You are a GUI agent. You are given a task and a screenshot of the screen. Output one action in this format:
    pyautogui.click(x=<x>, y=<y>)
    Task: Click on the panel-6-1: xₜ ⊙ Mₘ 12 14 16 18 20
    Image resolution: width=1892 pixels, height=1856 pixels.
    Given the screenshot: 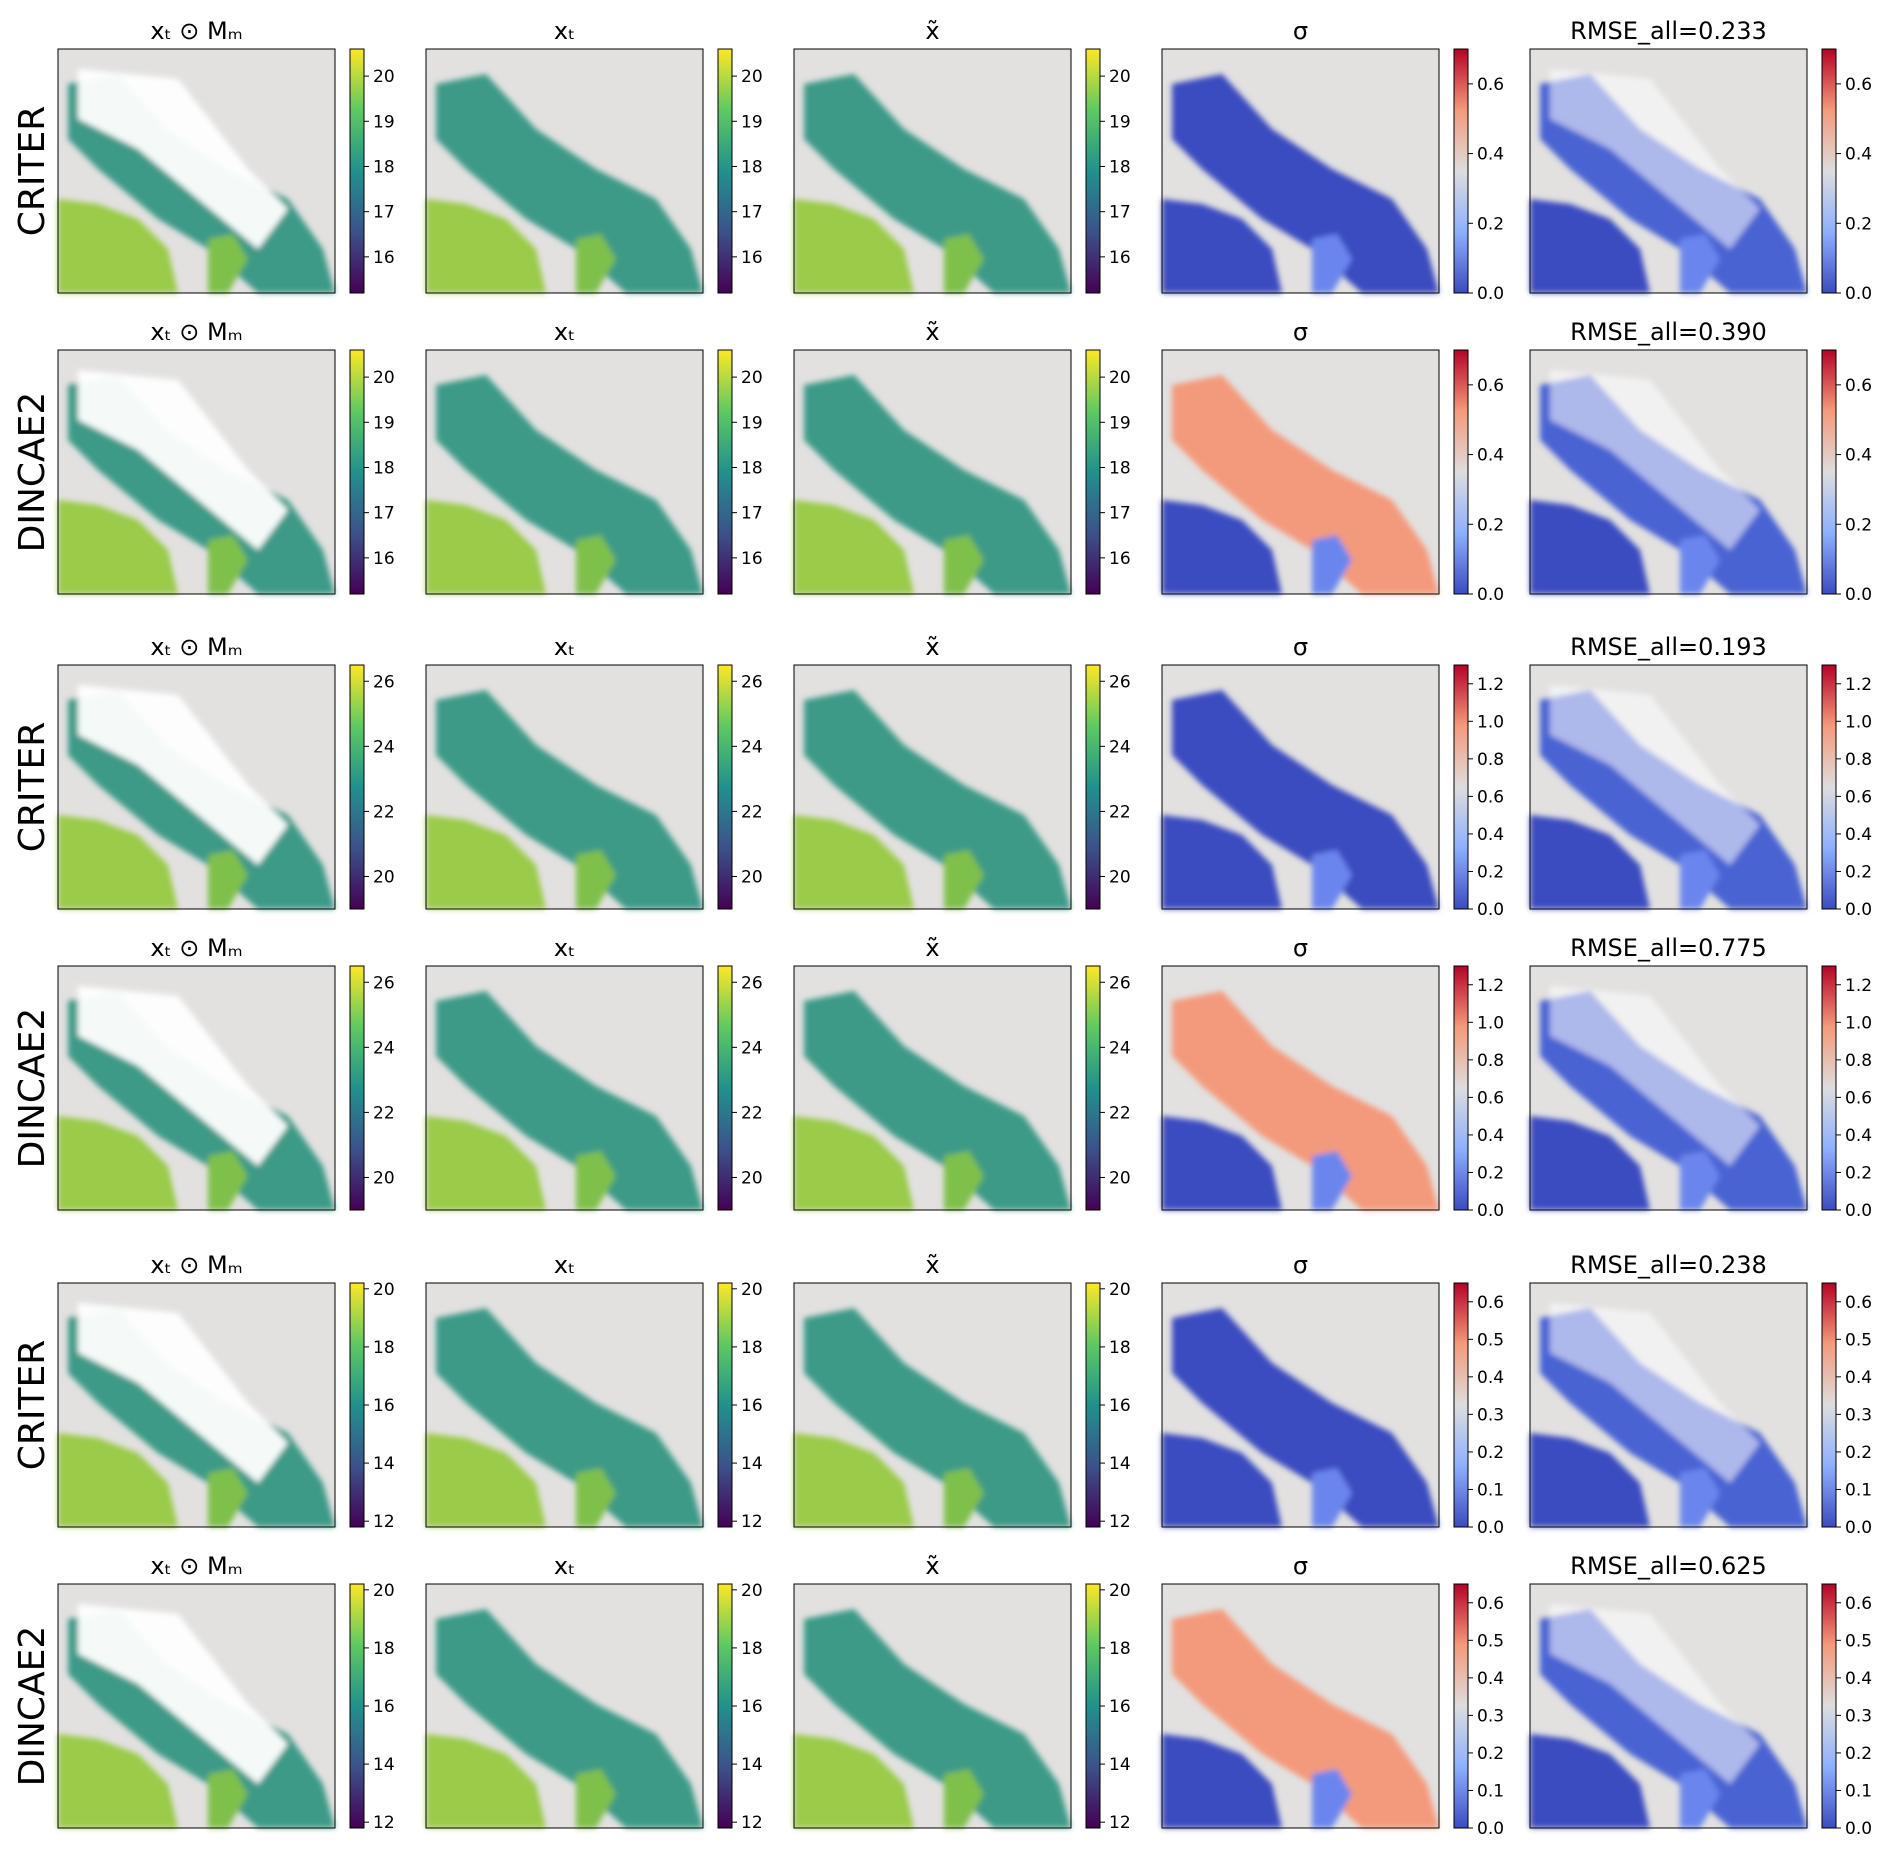 What is the action you would take?
    pyautogui.click(x=226, y=1692)
    